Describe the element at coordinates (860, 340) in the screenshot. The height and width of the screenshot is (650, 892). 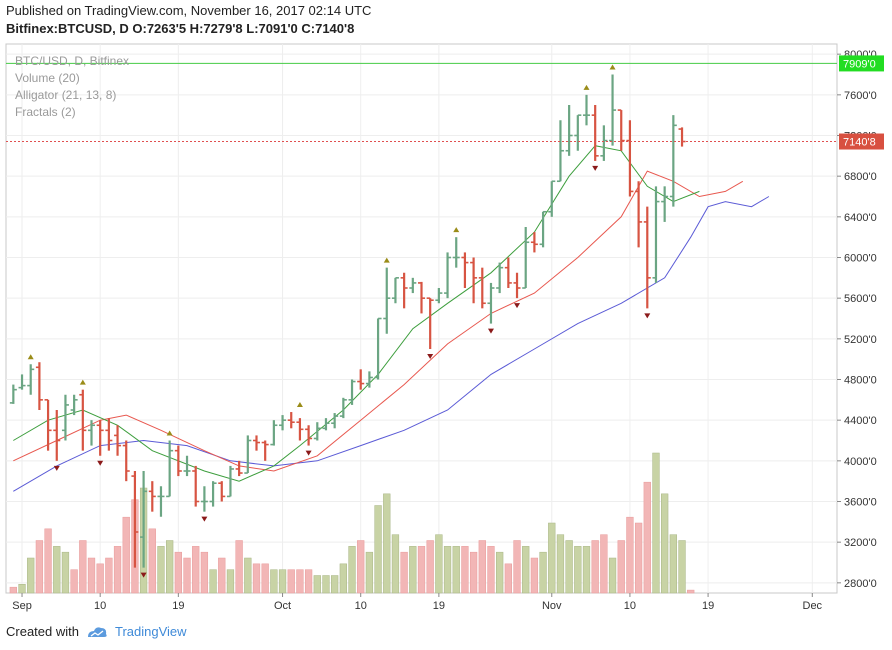
I see `y-tick-label: 5200'0` at that location.